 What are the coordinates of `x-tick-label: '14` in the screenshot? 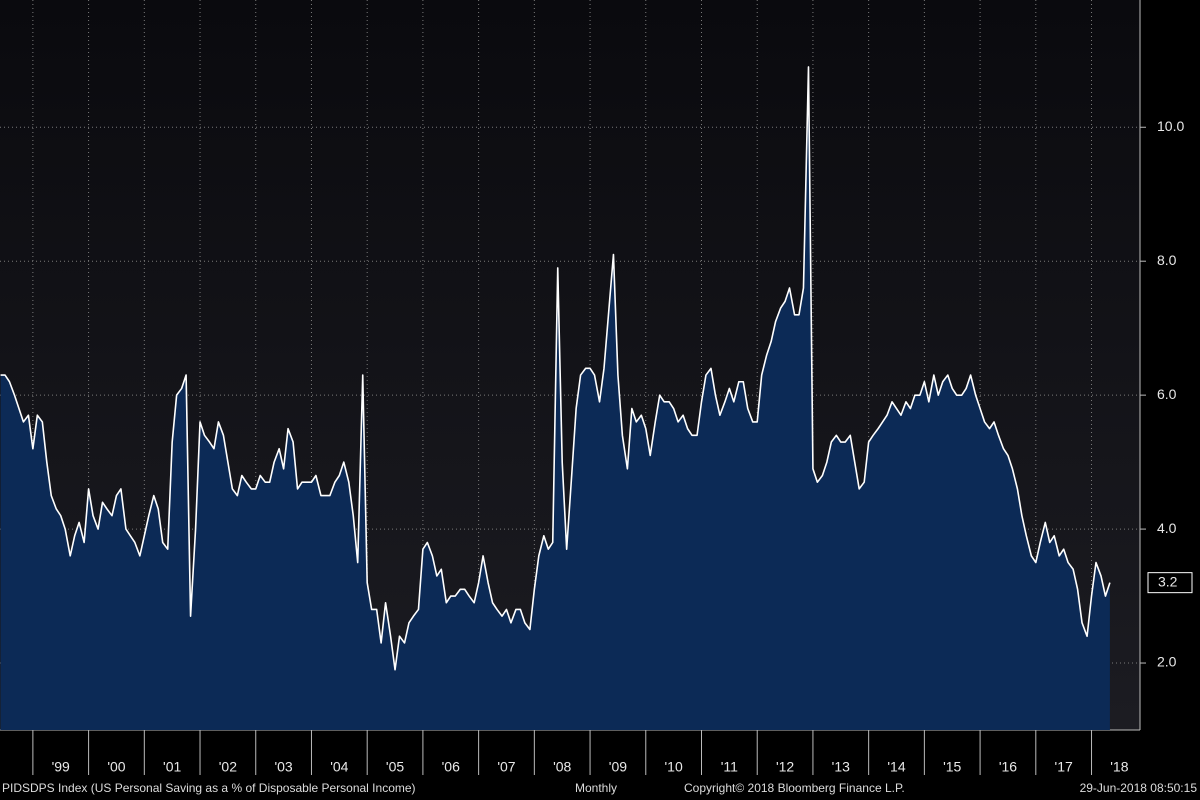 It's located at (896, 767).